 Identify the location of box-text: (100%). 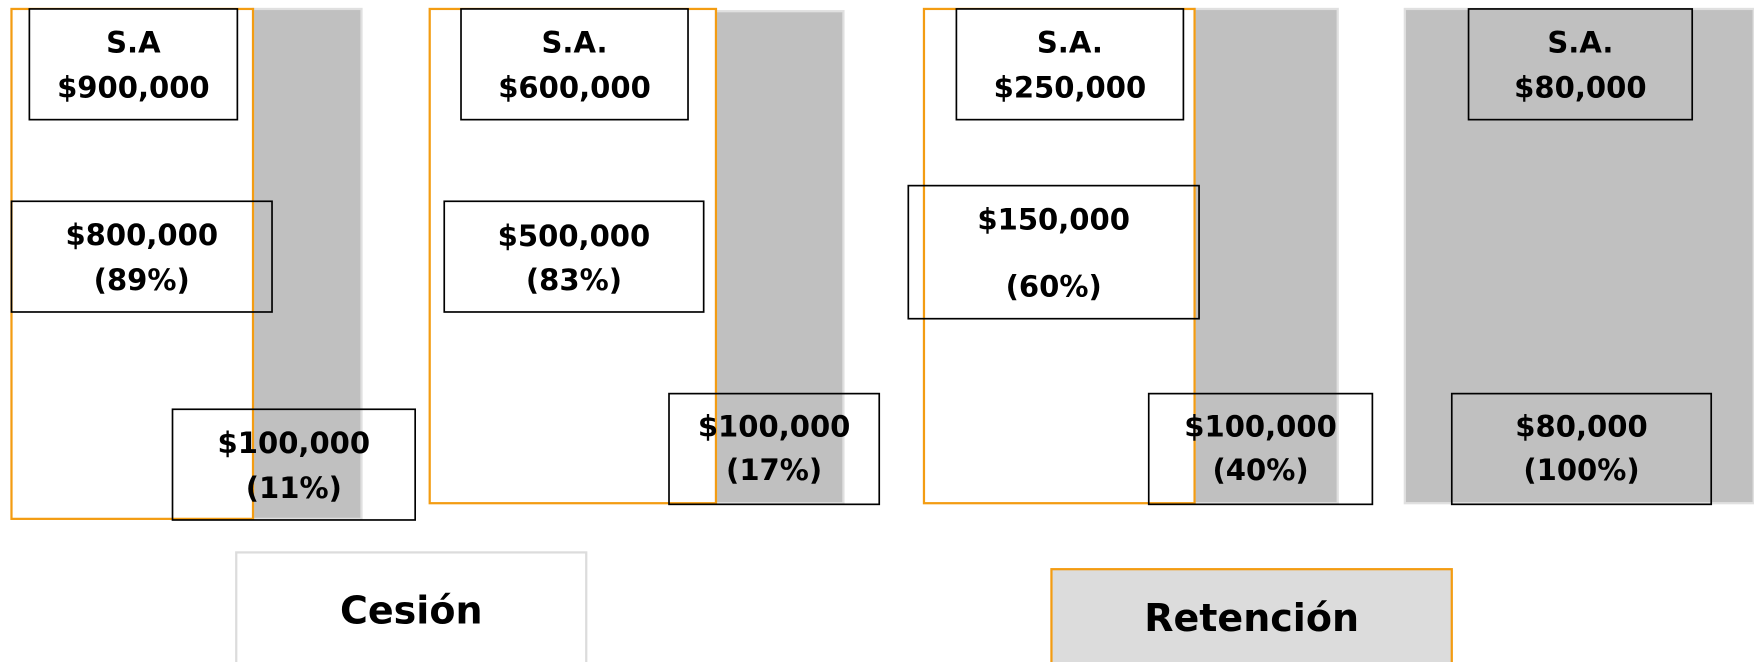
(1581, 470).